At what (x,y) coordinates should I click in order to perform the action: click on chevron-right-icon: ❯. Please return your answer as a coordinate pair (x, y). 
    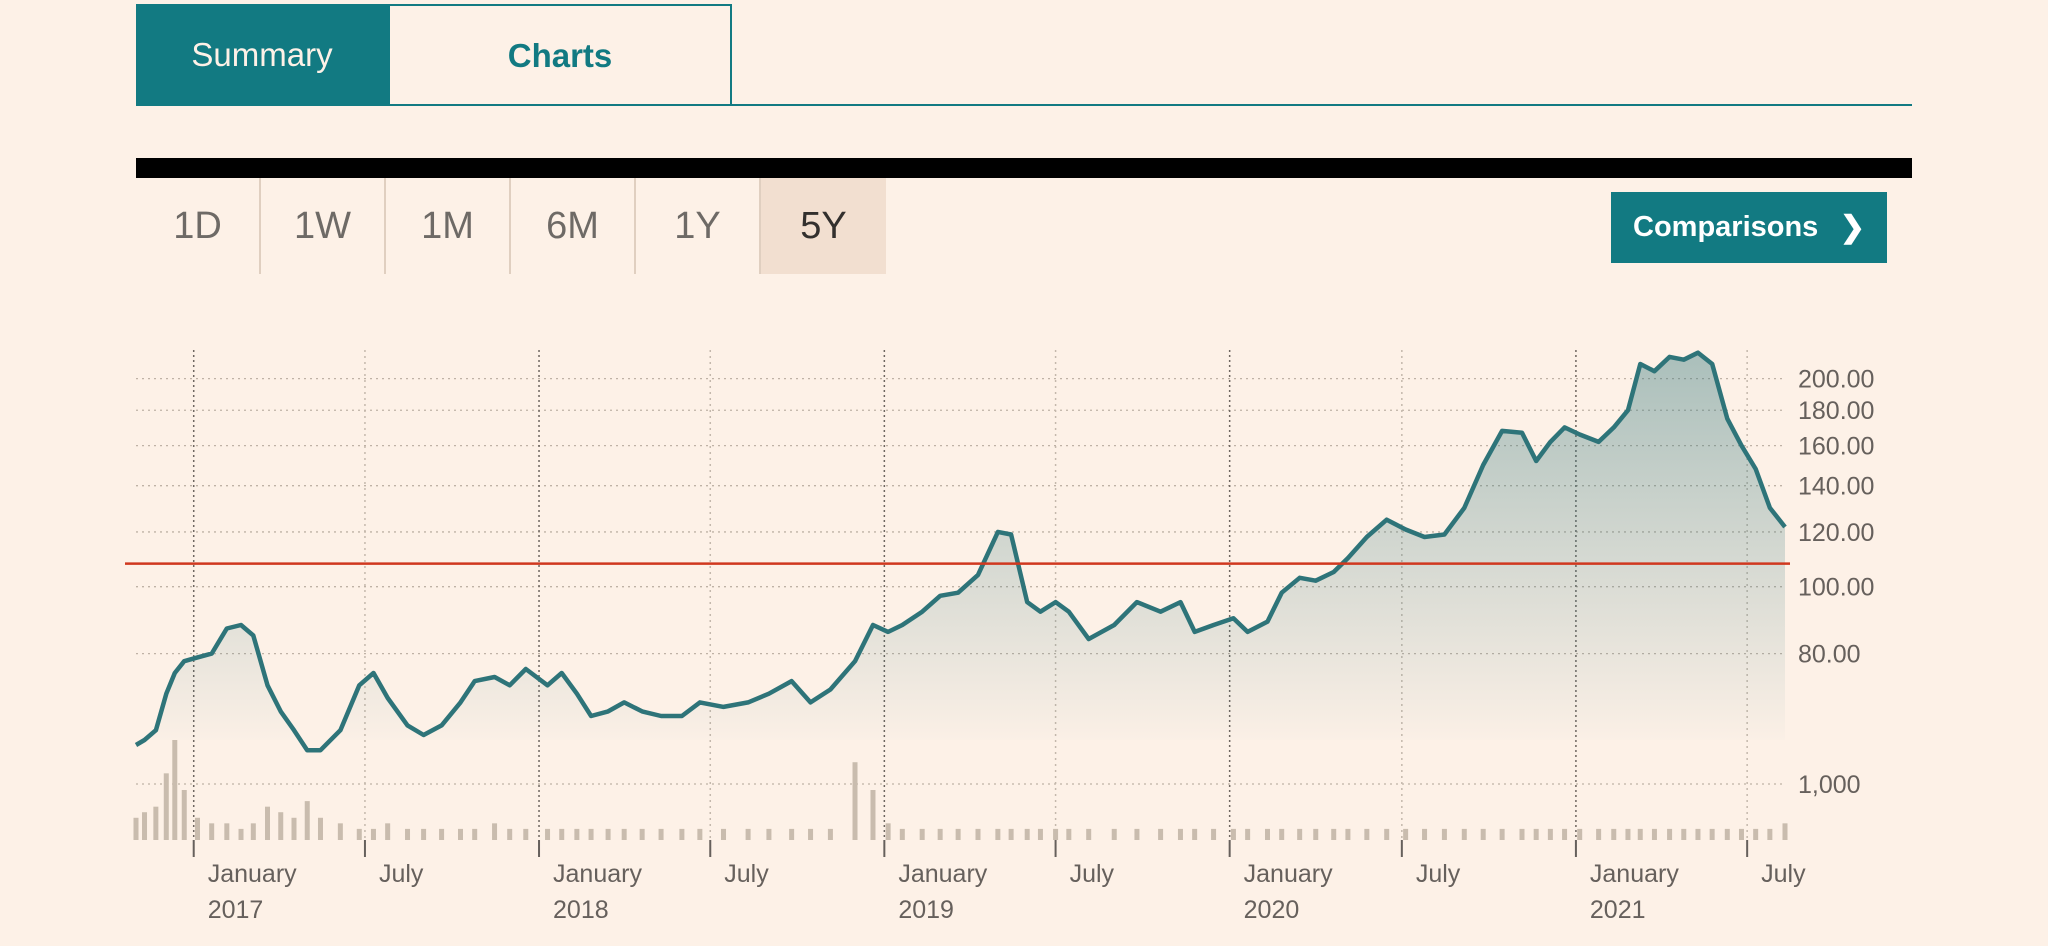
    Looking at the image, I should click on (1852, 227).